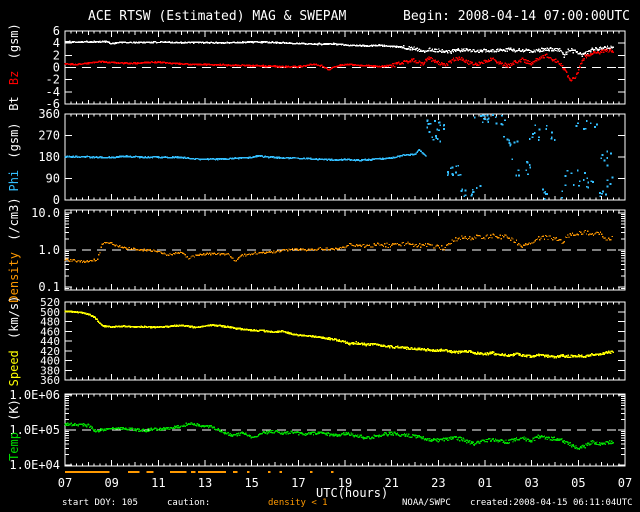 The image size is (640, 512). I want to click on phi-unit-label: (gsm), so click(14, 140).